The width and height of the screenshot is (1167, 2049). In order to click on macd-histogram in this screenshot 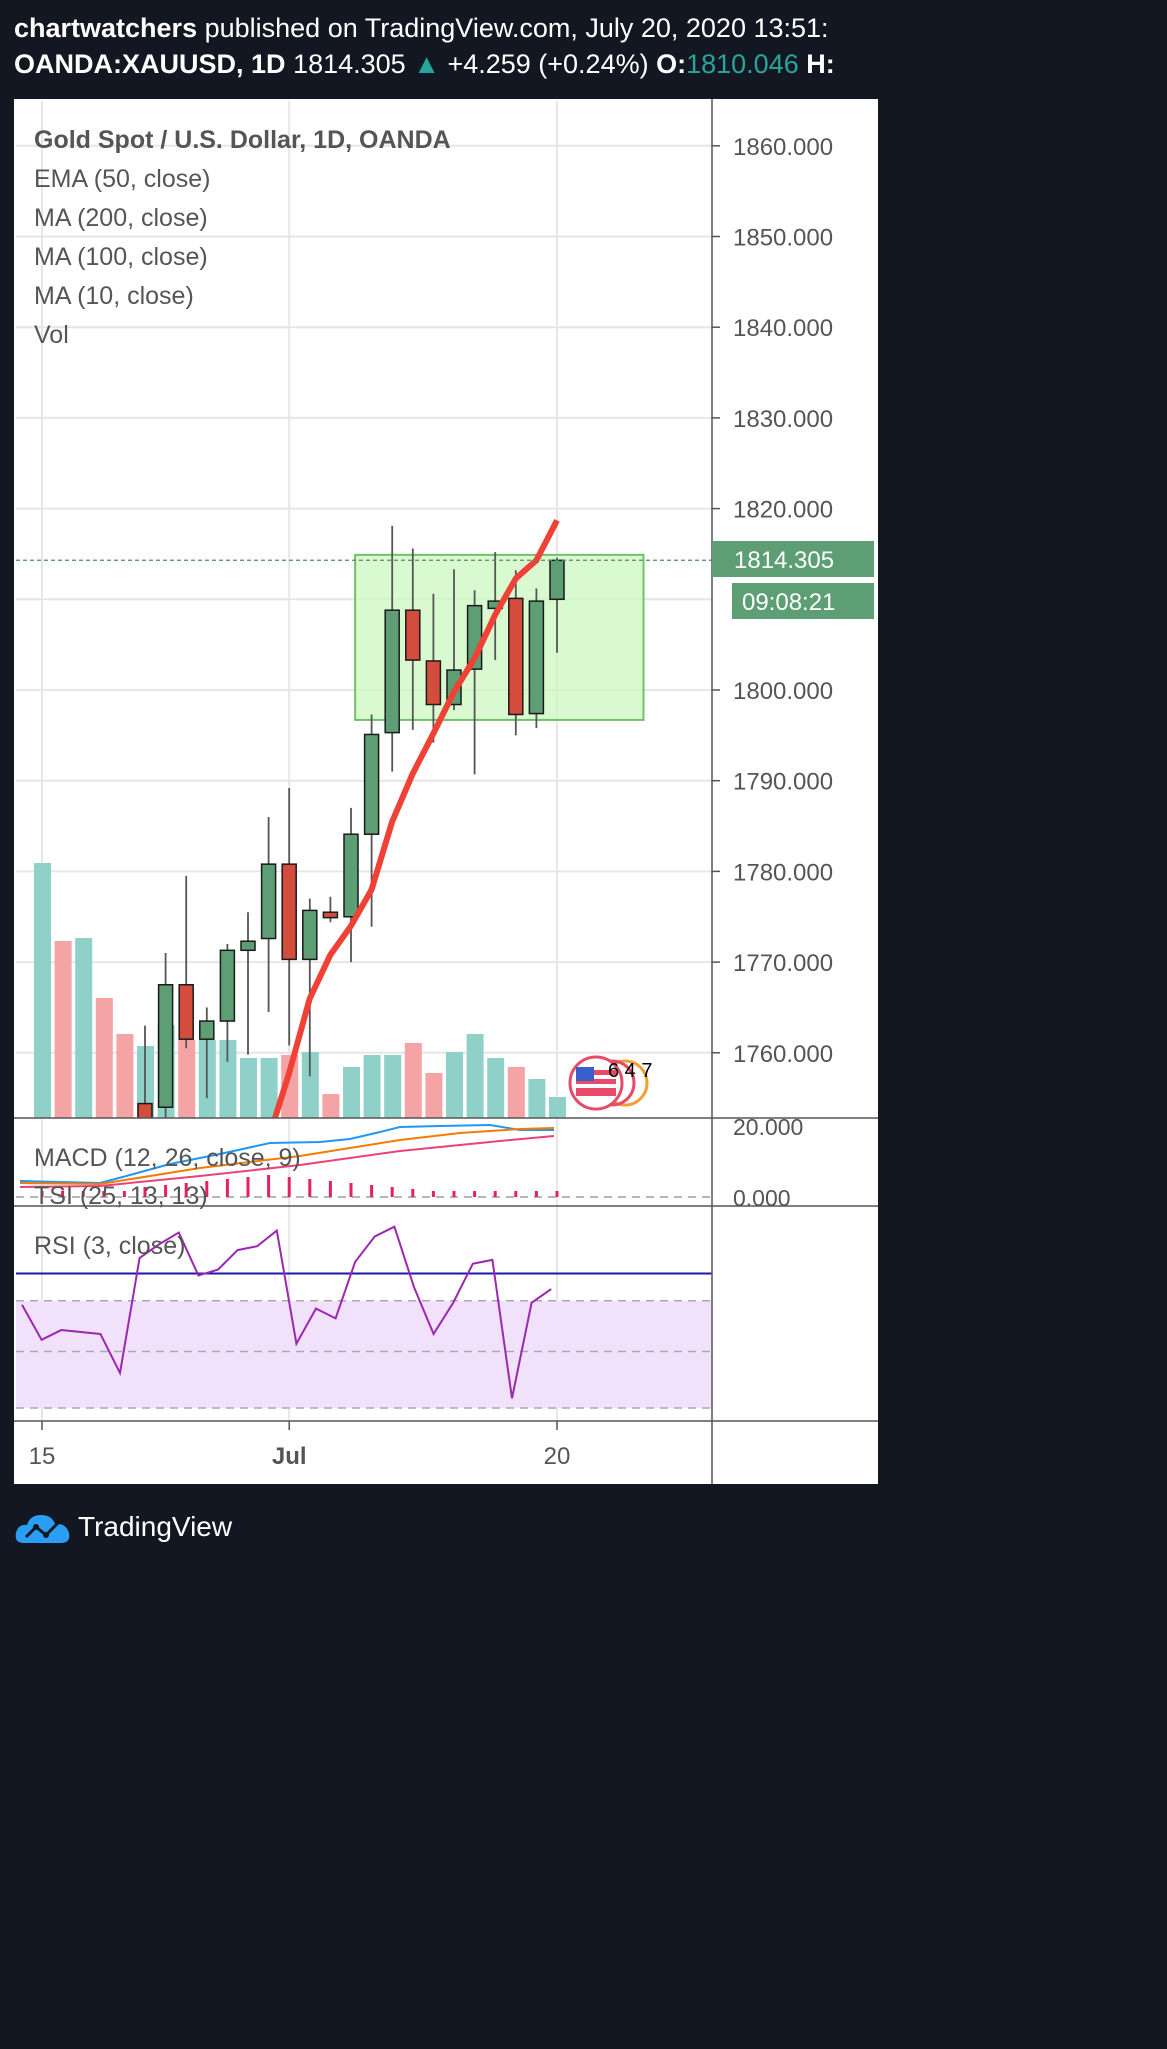, I will do `click(299, 1186)`.